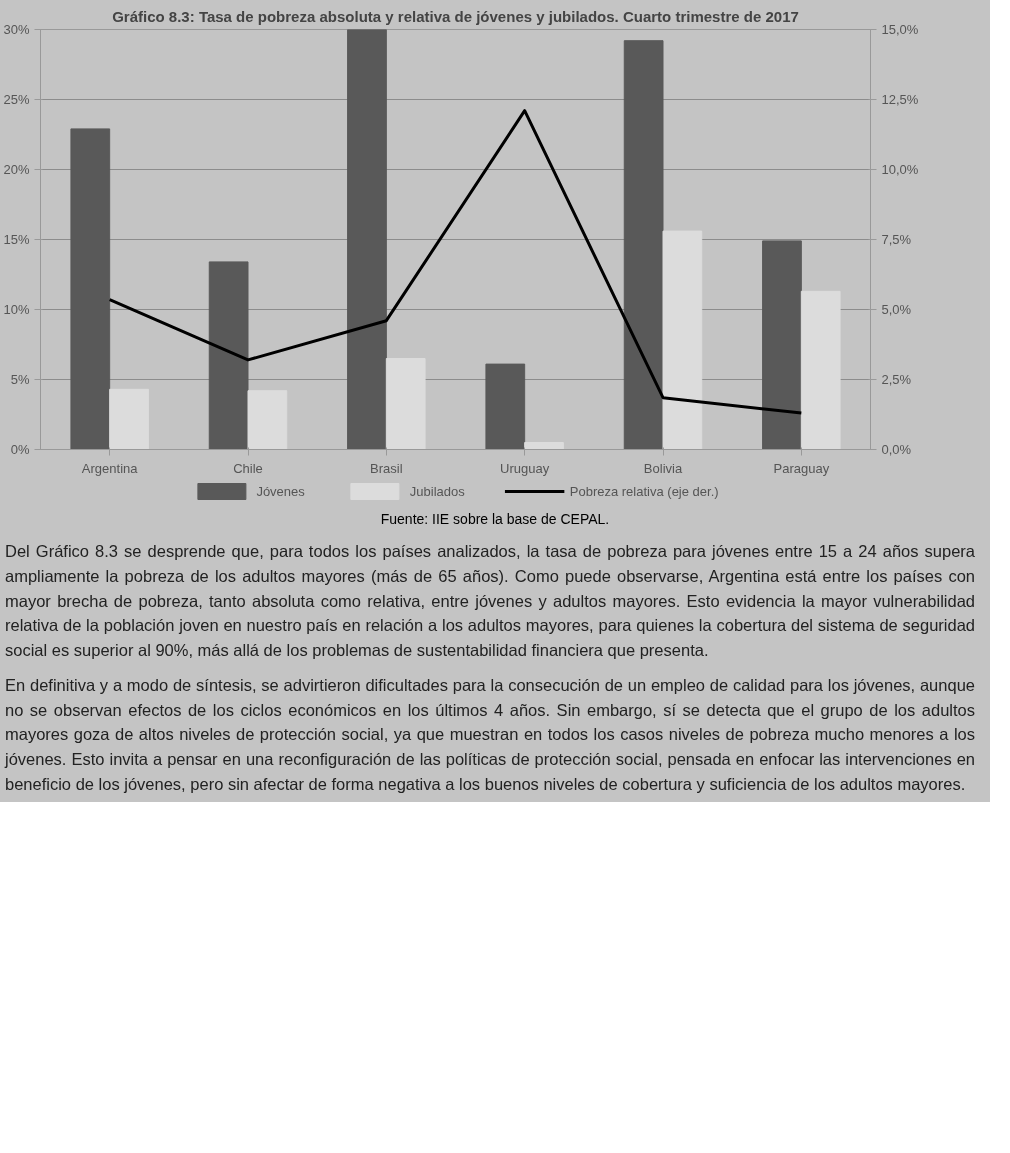 The width and height of the screenshot is (1010, 1153). What do you see at coordinates (490, 734) in the screenshot?
I see `text: En definitiva y a modo de síntesis, se advirtieron dificultades para la consecución de un empleo de calidad para los jóvenes, aunque no se observan efectos de los ciclos económicos en los últimos 4 años. Sin embargo, sí se detecta que el grupo de los adultos mayores goza de altos niveles de protección social, ya que muestran en todos los casos niveles de pobreza mucho menores a los jóvenes. Esto invita a pensar en una reconfiguración de las políticas de protección social, pensada en enfocar las intervenciones en beneficio de los jóvenes, pero sin afectar de forma negativa a los buenos niveles de cobertura y suficiencia de los adultos mayores.` at bounding box center [490, 734].